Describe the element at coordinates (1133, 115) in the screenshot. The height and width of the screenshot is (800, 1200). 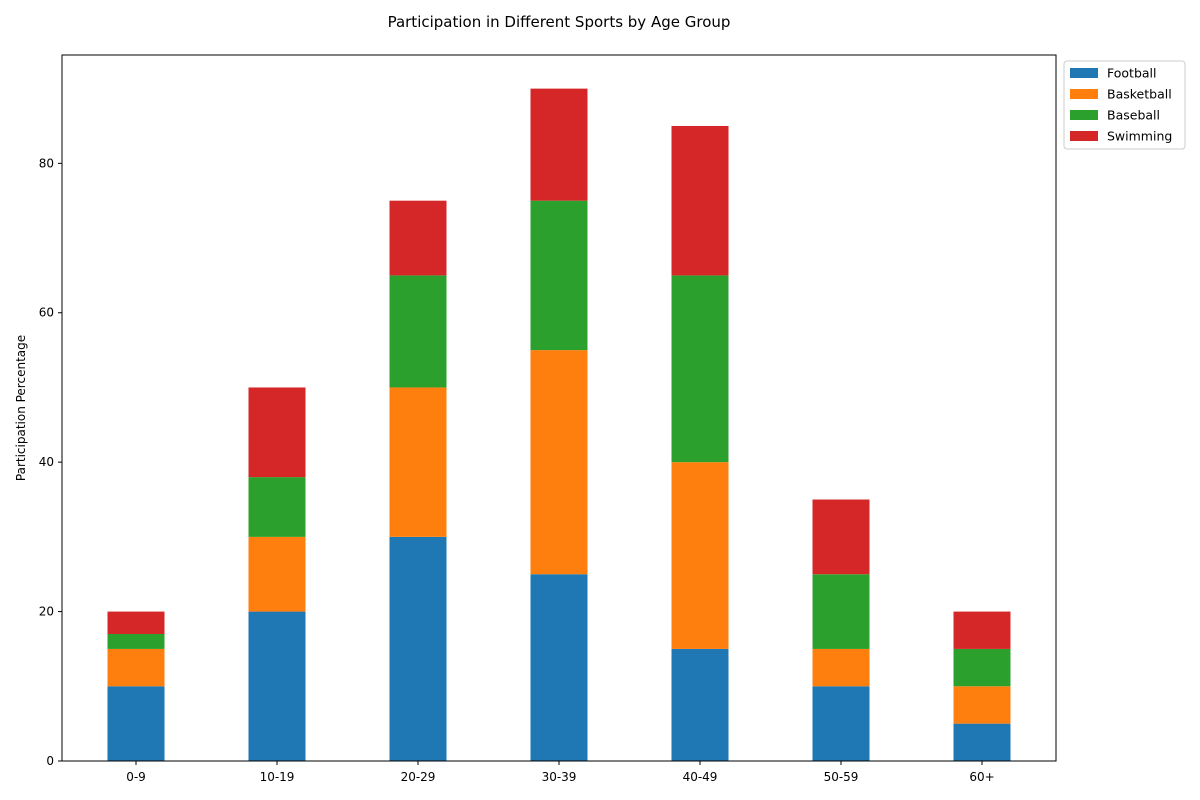
I see `legend-label-baseball: Baseball` at that location.